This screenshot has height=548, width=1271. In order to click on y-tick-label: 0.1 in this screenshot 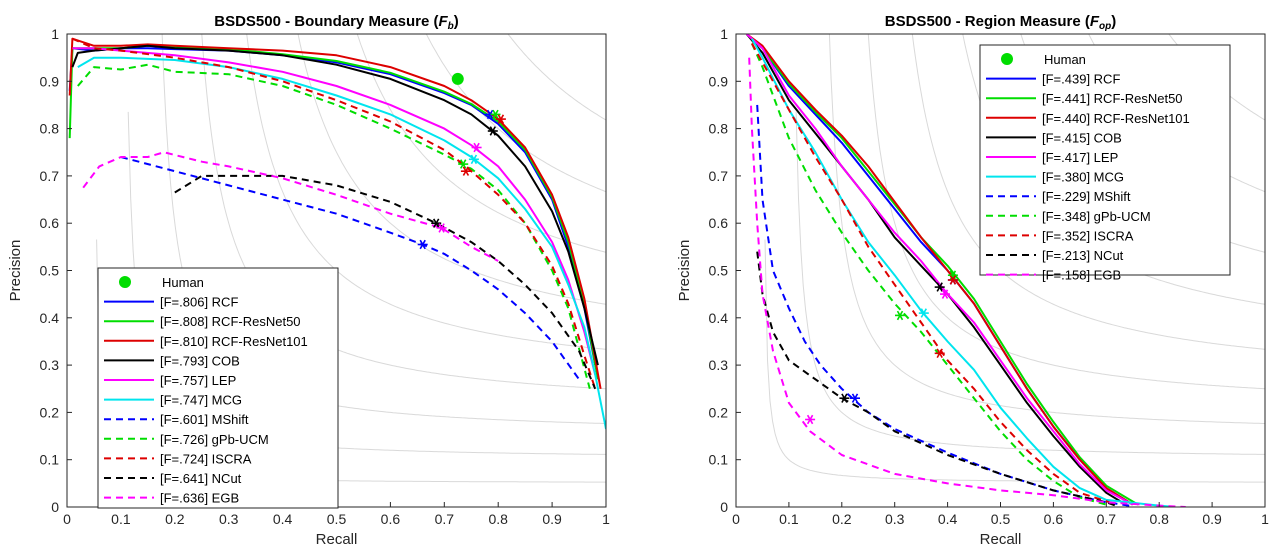, I will do `click(719, 460)`.